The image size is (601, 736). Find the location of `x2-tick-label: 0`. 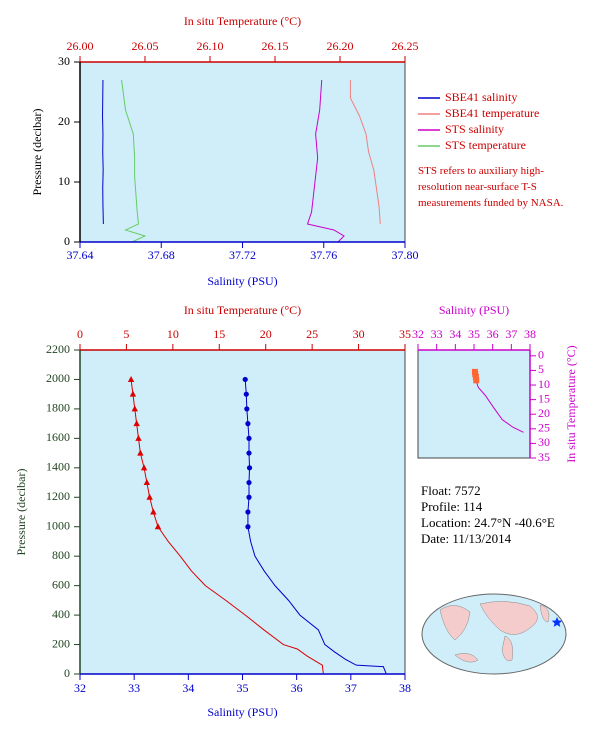

x2-tick-label: 0 is located at coordinates (80, 334).